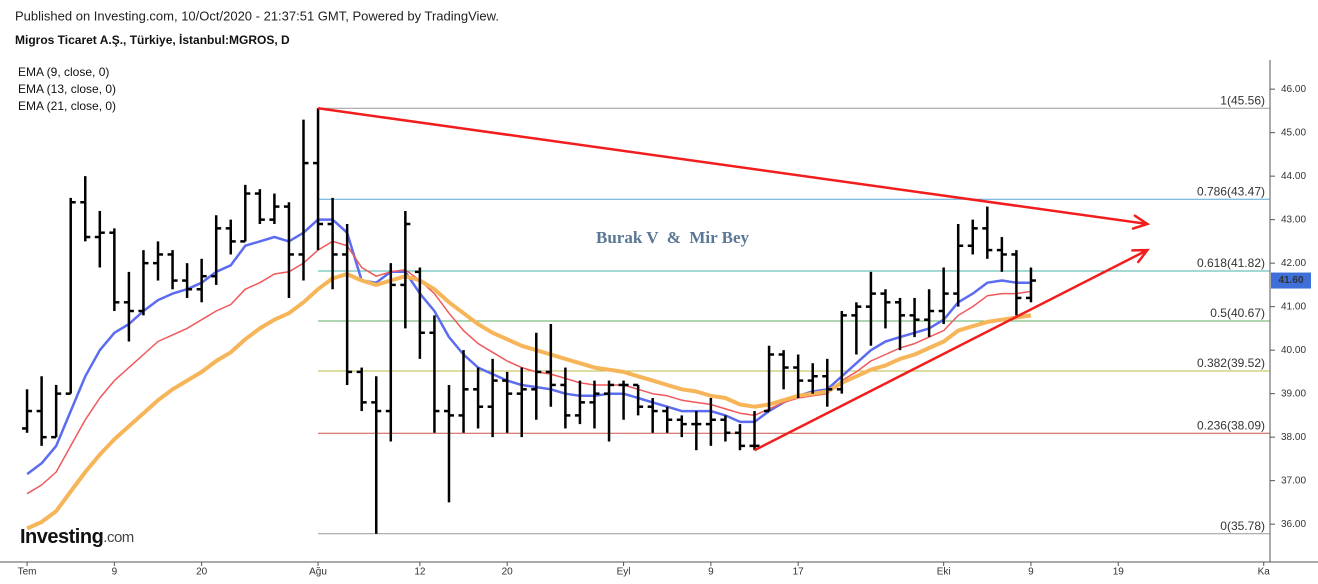 Image resolution: width=1318 pixels, height=584 pixels. Describe the element at coordinates (420, 572) in the screenshot. I see `x-tick-label: 12` at that location.